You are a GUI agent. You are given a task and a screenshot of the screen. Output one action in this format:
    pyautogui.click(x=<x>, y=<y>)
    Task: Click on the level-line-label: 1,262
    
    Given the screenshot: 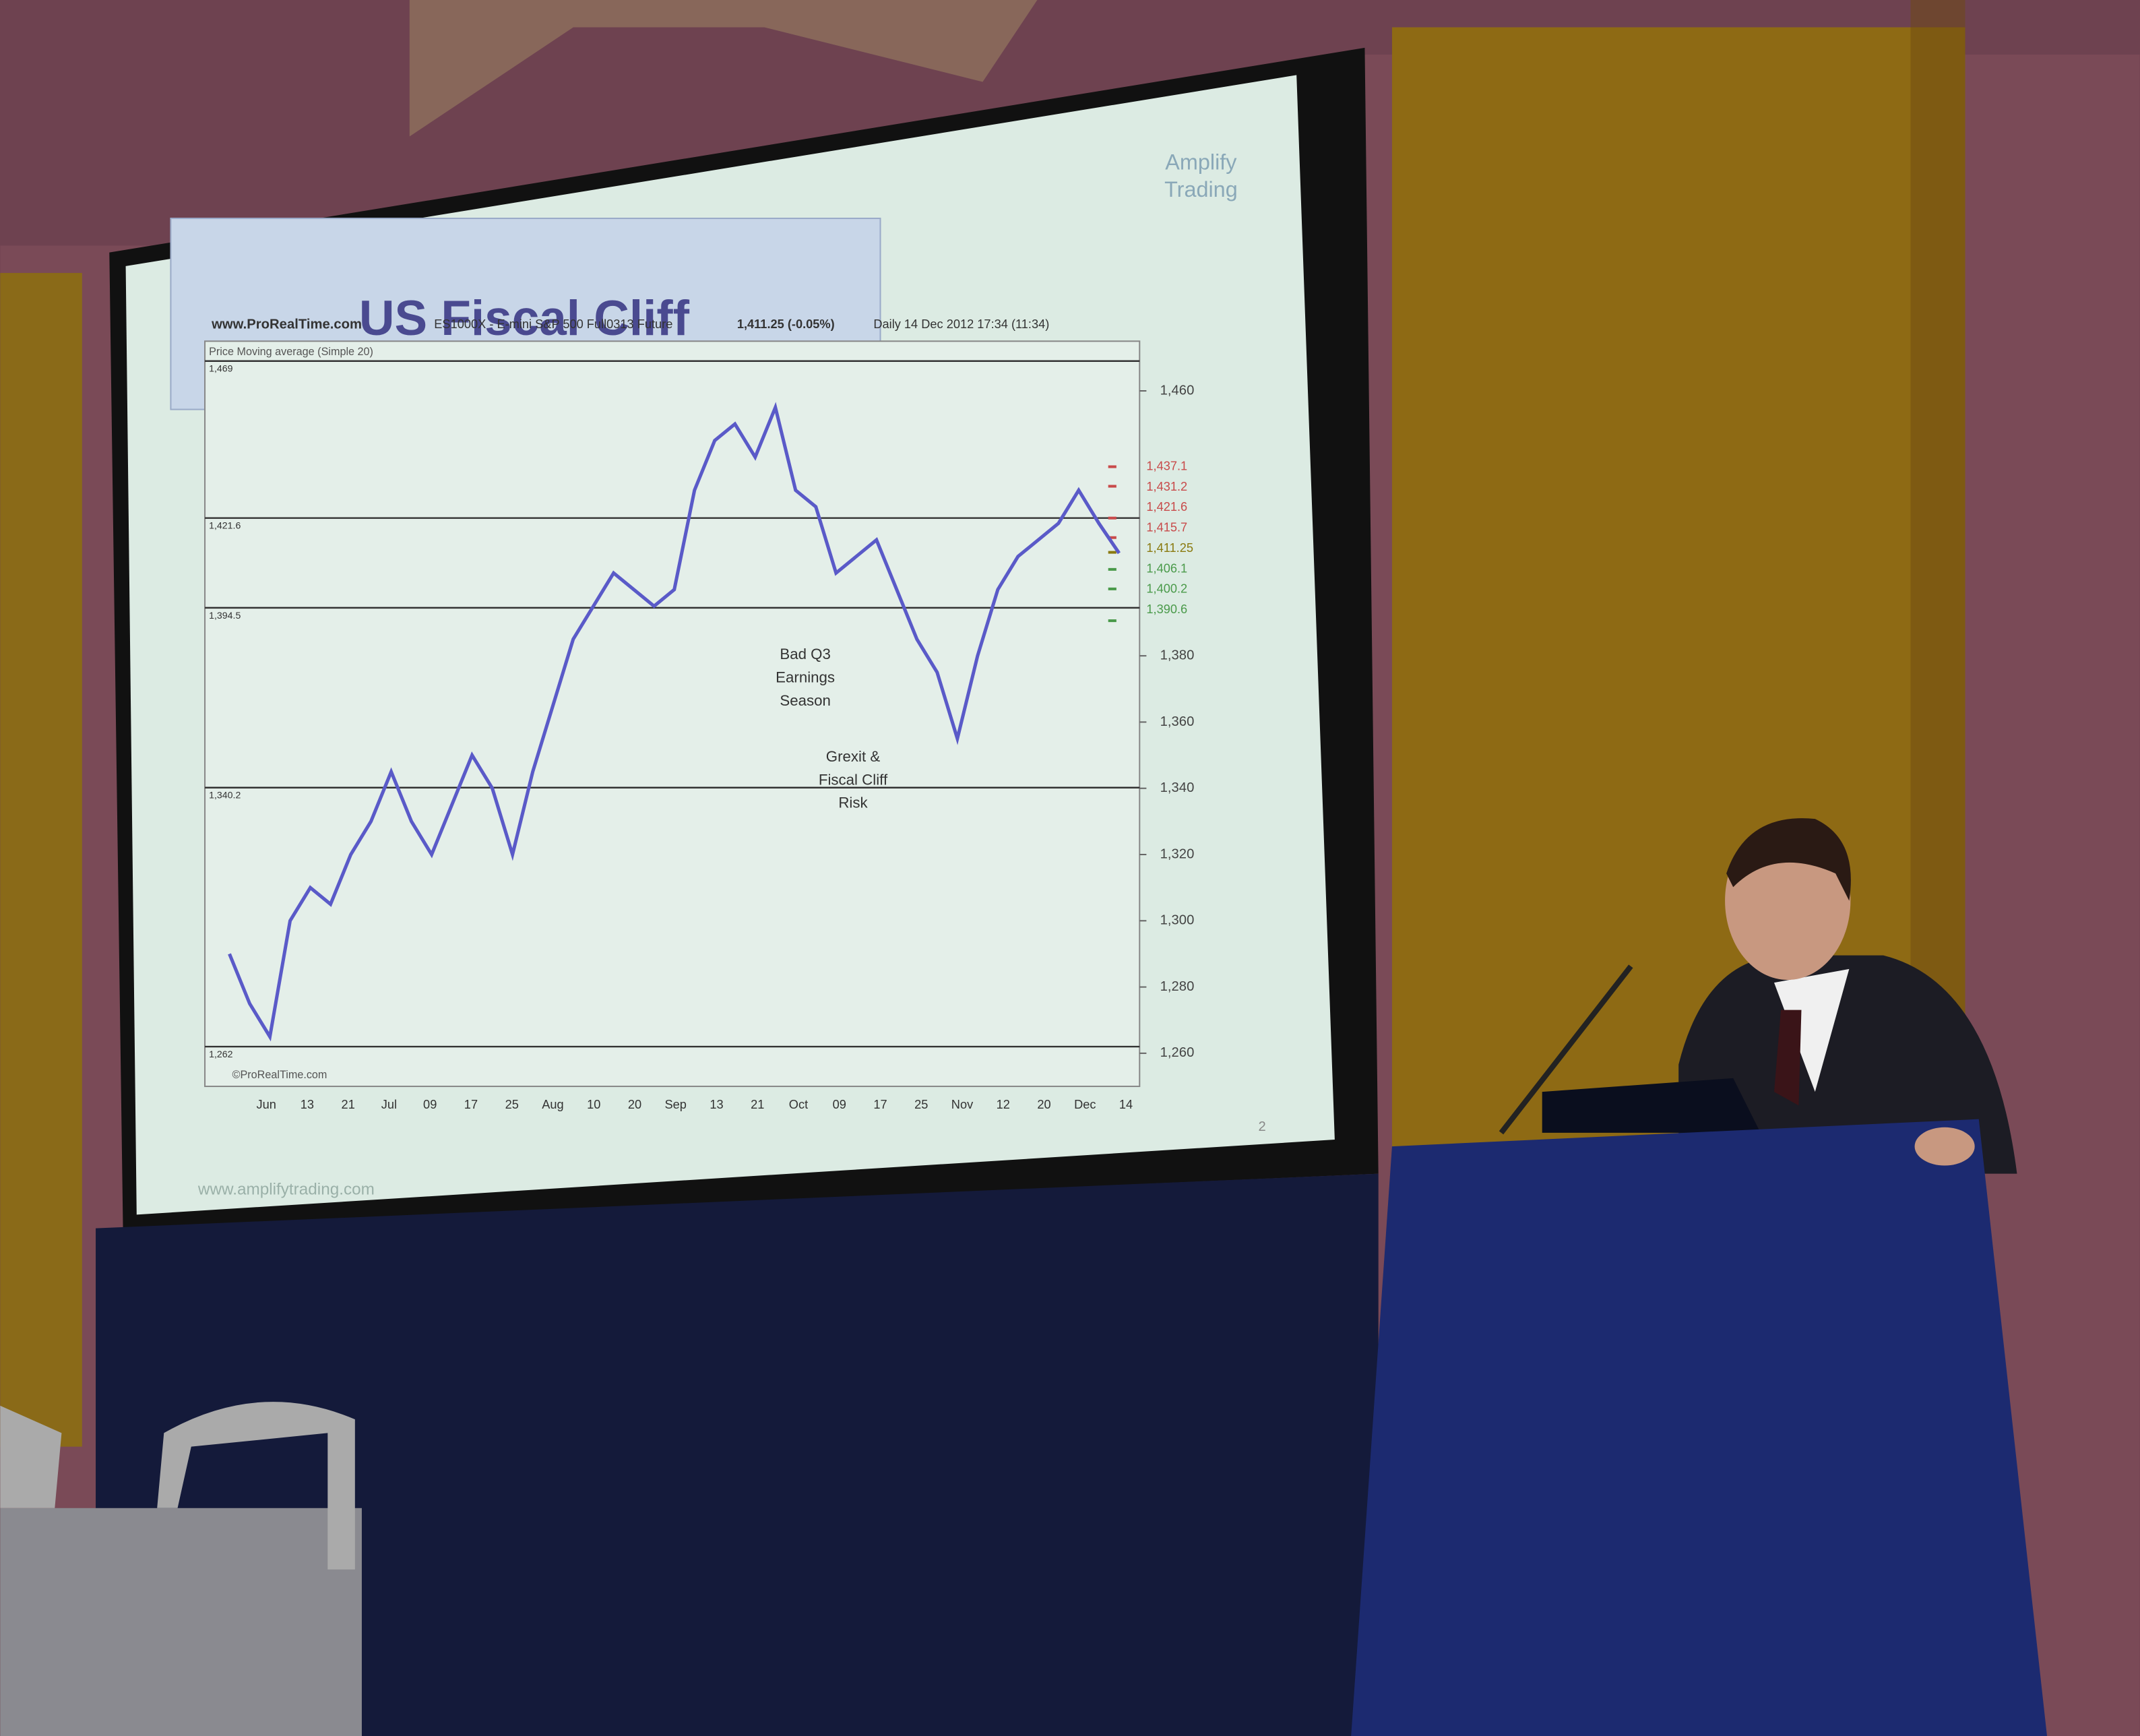 What is the action you would take?
    pyautogui.click(x=221, y=1054)
    